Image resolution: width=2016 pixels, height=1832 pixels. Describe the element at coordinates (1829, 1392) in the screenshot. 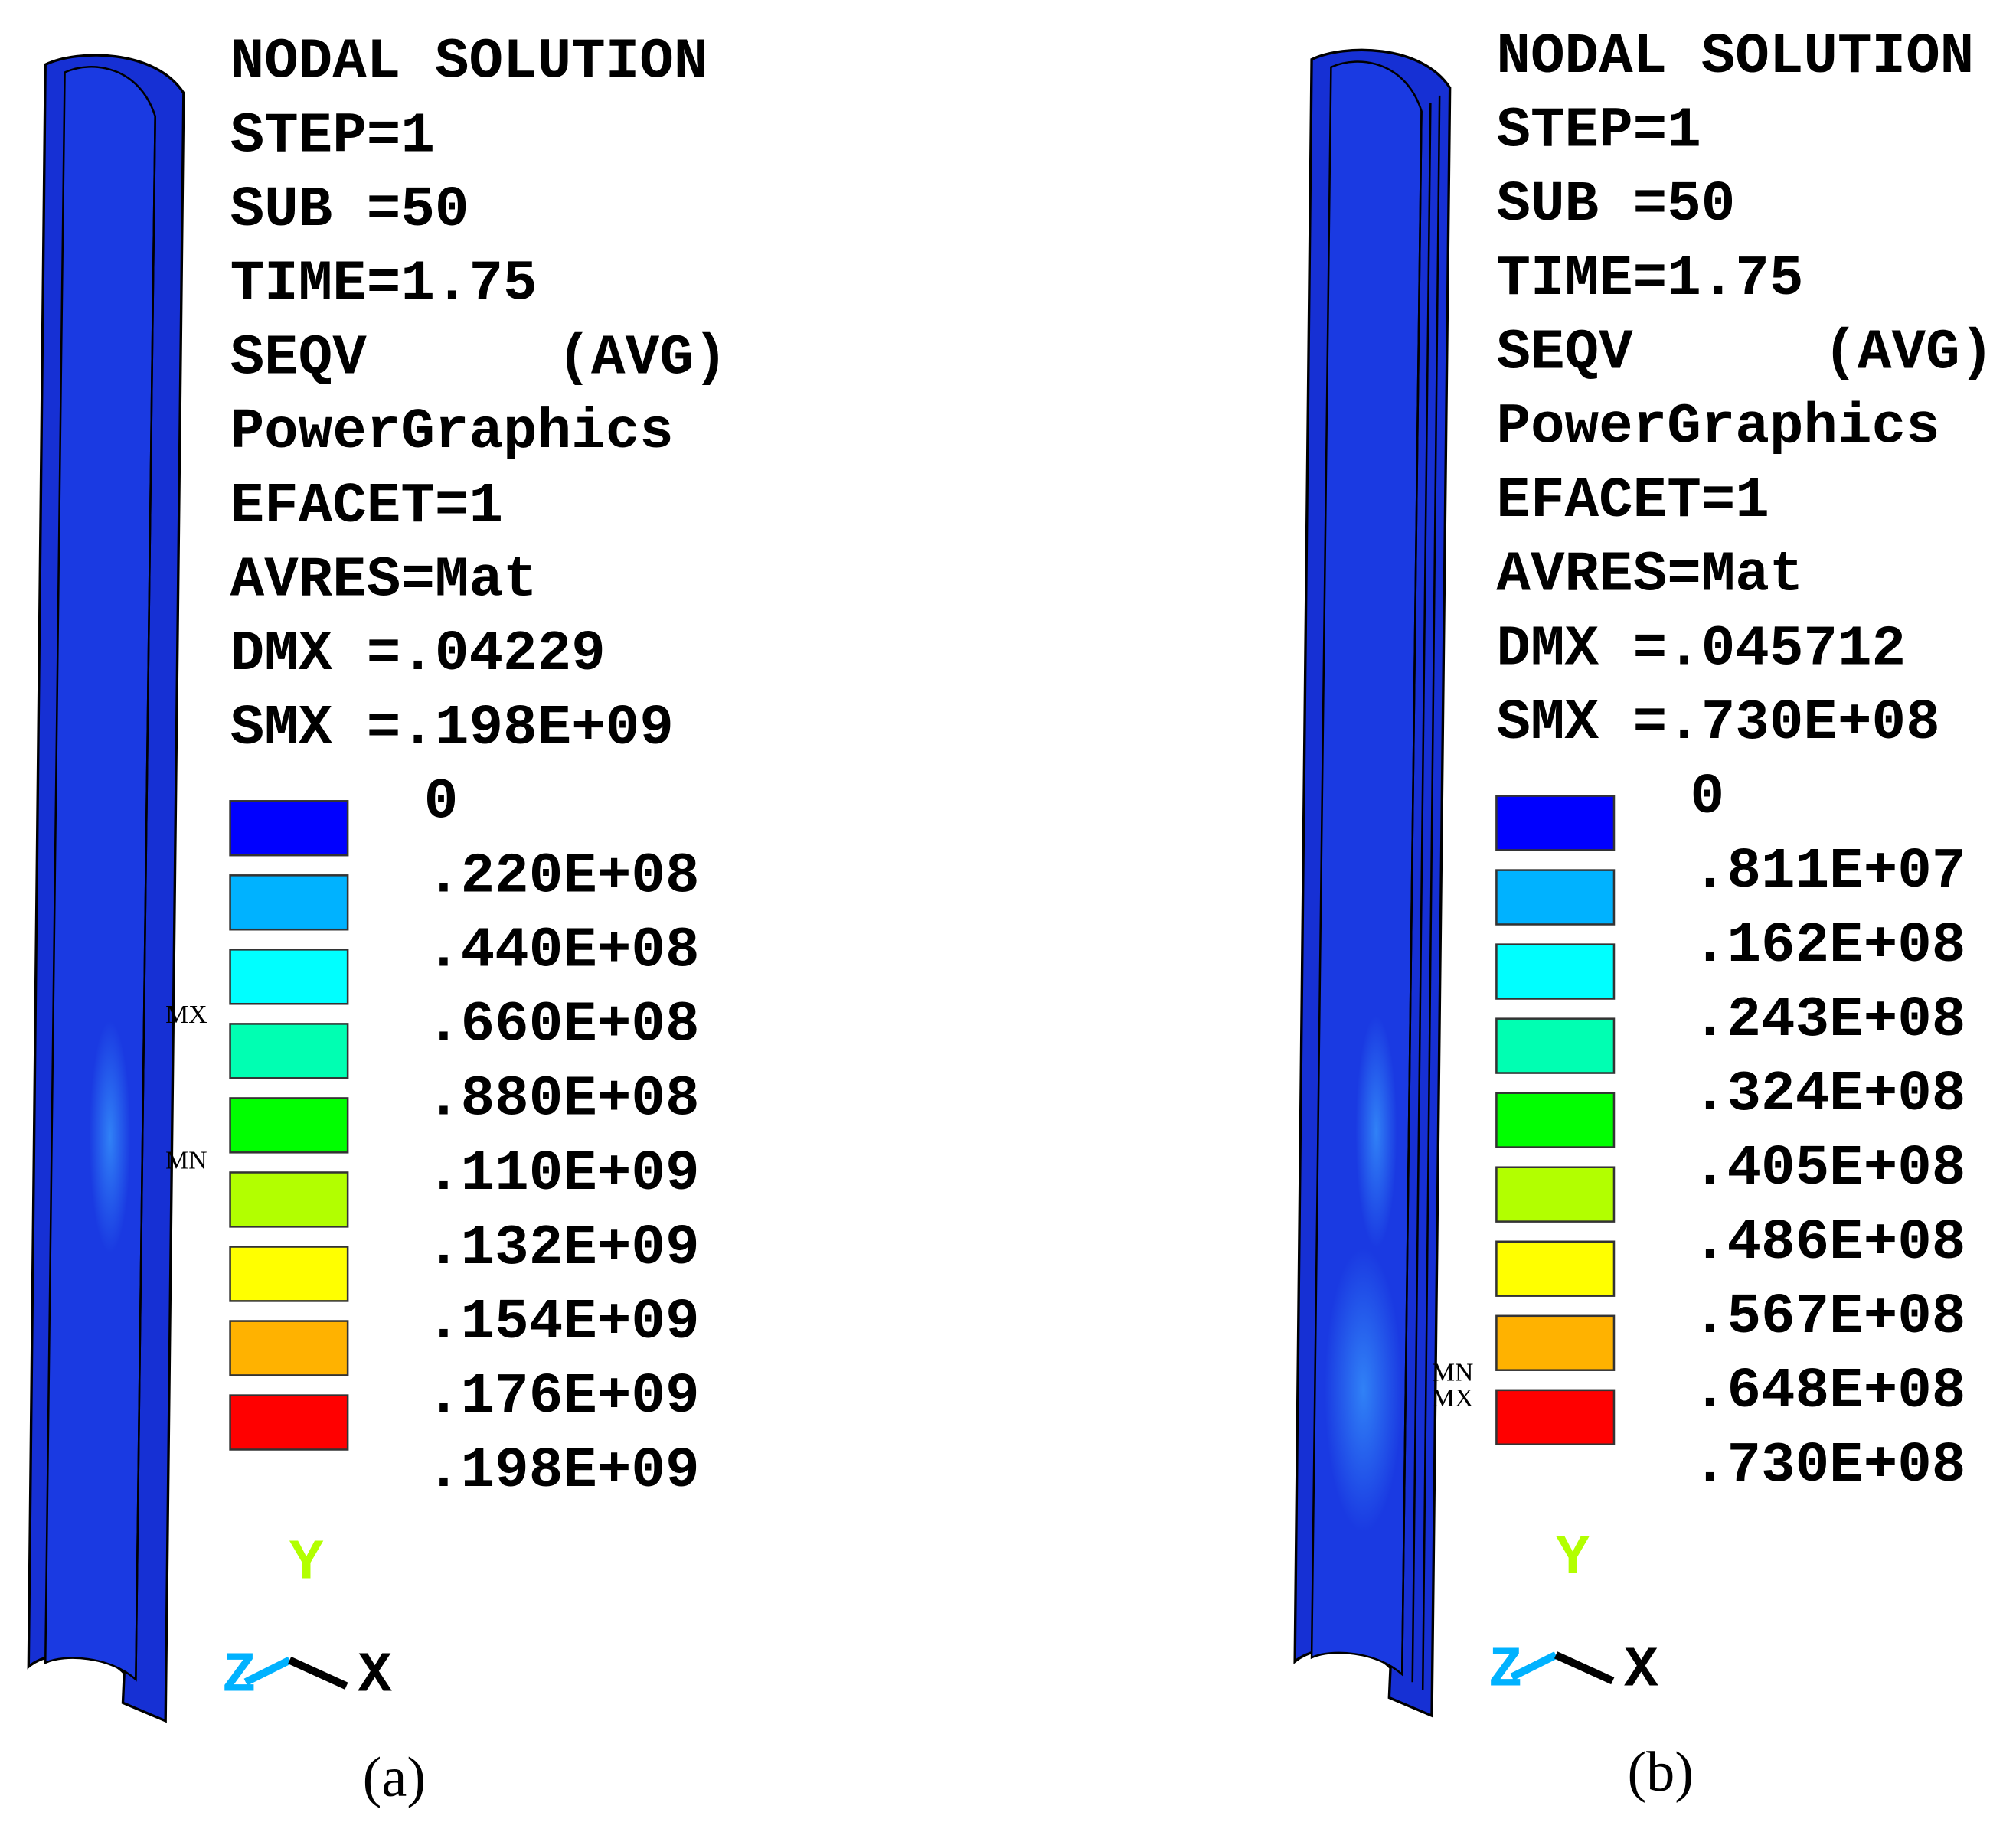

I see `legend-label: .648E+08` at that location.